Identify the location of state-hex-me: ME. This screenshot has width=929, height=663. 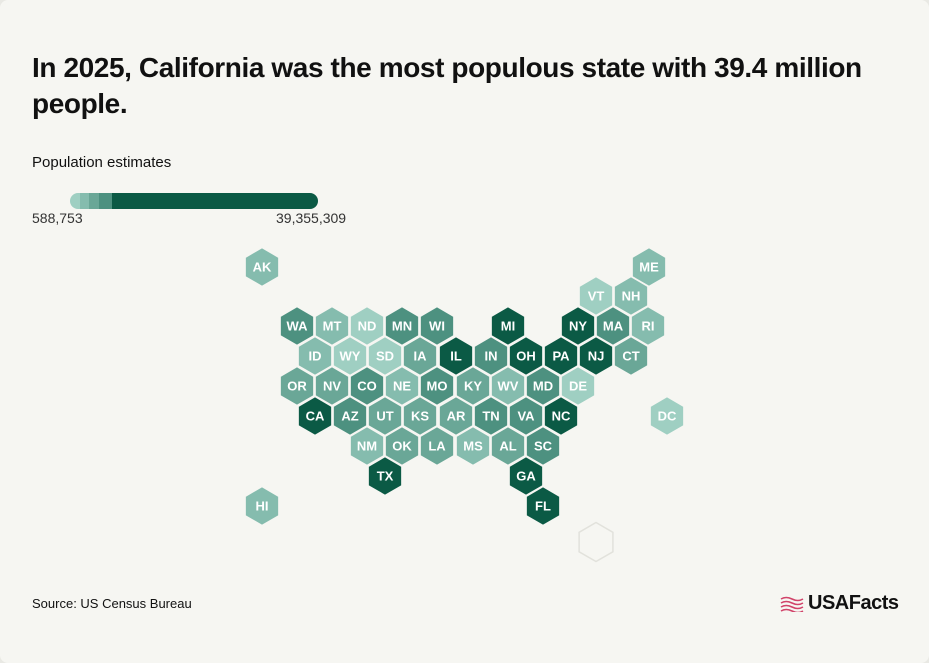
(649, 267).